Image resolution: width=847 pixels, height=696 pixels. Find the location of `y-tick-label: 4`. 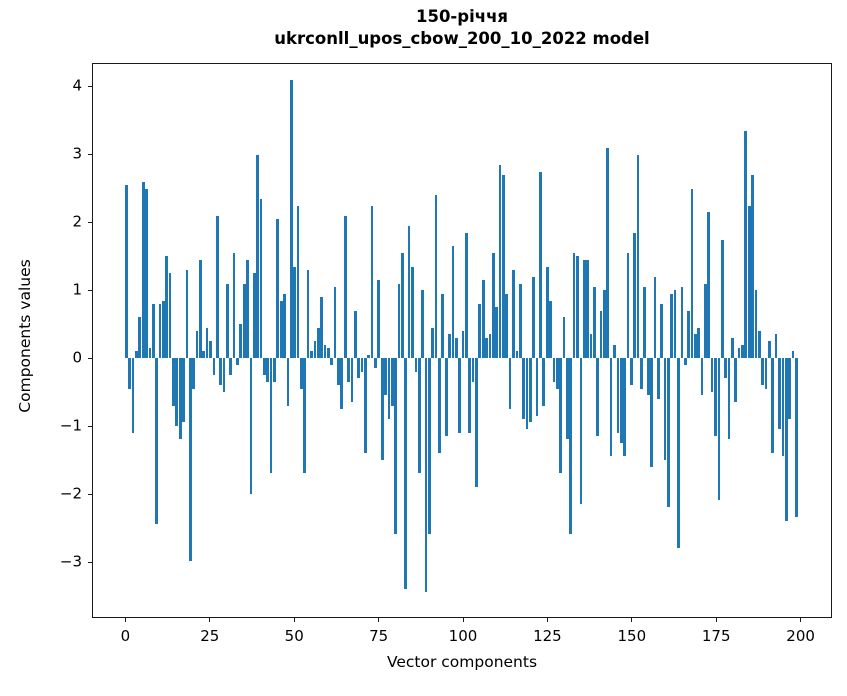

y-tick-label: 4 is located at coordinates (77, 85).